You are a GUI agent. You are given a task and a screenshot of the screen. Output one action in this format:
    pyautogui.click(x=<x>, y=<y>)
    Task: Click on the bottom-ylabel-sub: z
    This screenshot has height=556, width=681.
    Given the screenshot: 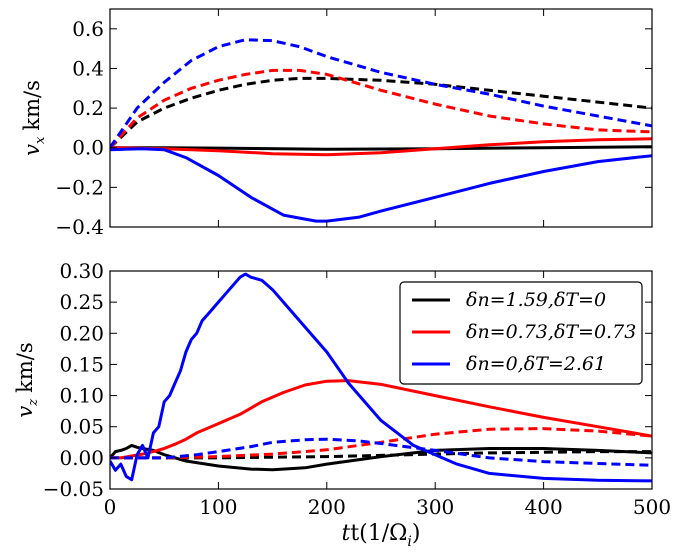 What is the action you would take?
    pyautogui.click(x=33, y=403)
    